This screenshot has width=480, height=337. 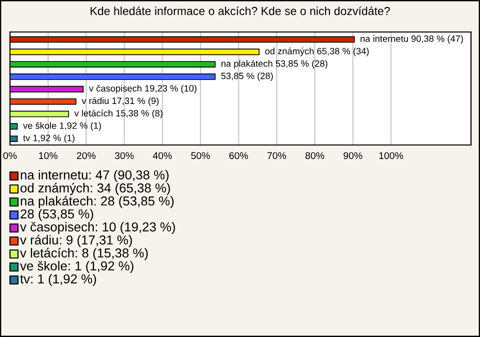 What do you see at coordinates (124, 156) in the screenshot?
I see `x-tick-label: 30%` at bounding box center [124, 156].